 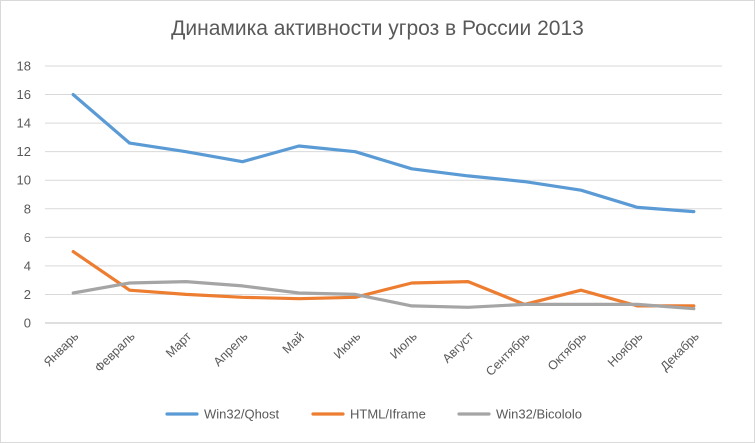 I want to click on x-tick-label: Сентябрь, so click(x=507, y=353).